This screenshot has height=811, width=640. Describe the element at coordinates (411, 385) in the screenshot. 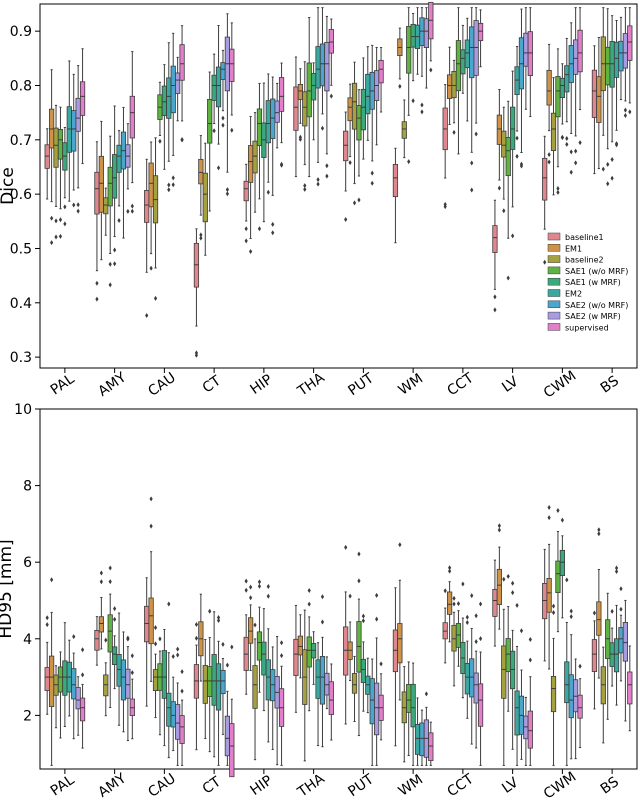

I see `x-tick-label: WM` at that location.